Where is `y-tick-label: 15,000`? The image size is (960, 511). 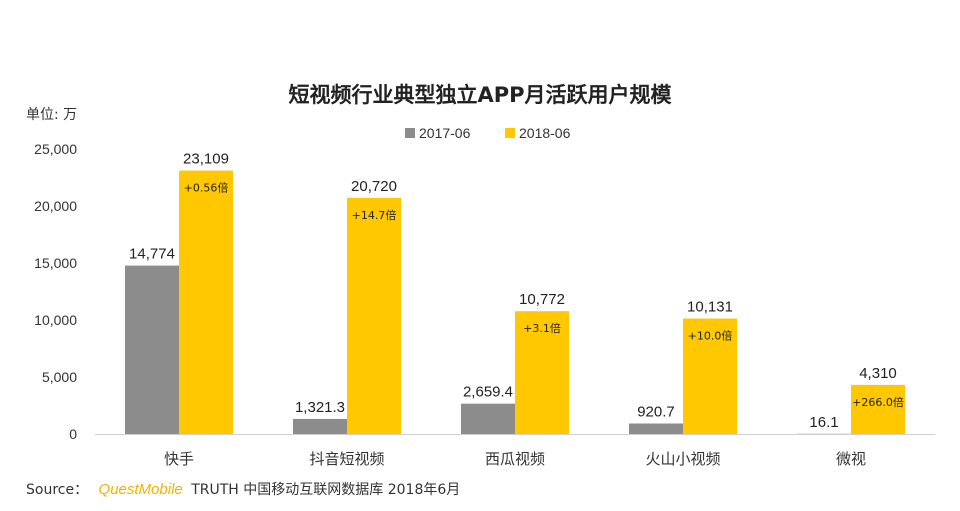 y-tick-label: 15,000 is located at coordinates (55, 263).